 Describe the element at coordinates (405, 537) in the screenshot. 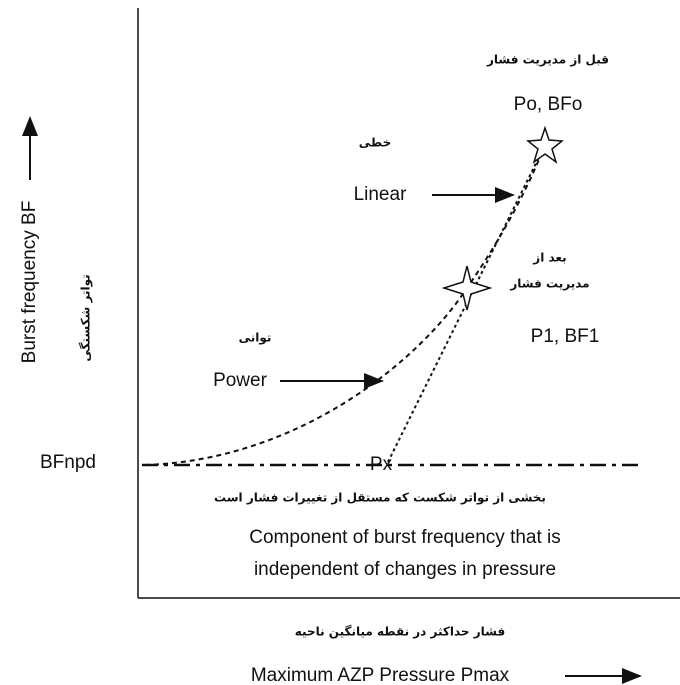

I see `label: Component of burst frequency that is` at that location.